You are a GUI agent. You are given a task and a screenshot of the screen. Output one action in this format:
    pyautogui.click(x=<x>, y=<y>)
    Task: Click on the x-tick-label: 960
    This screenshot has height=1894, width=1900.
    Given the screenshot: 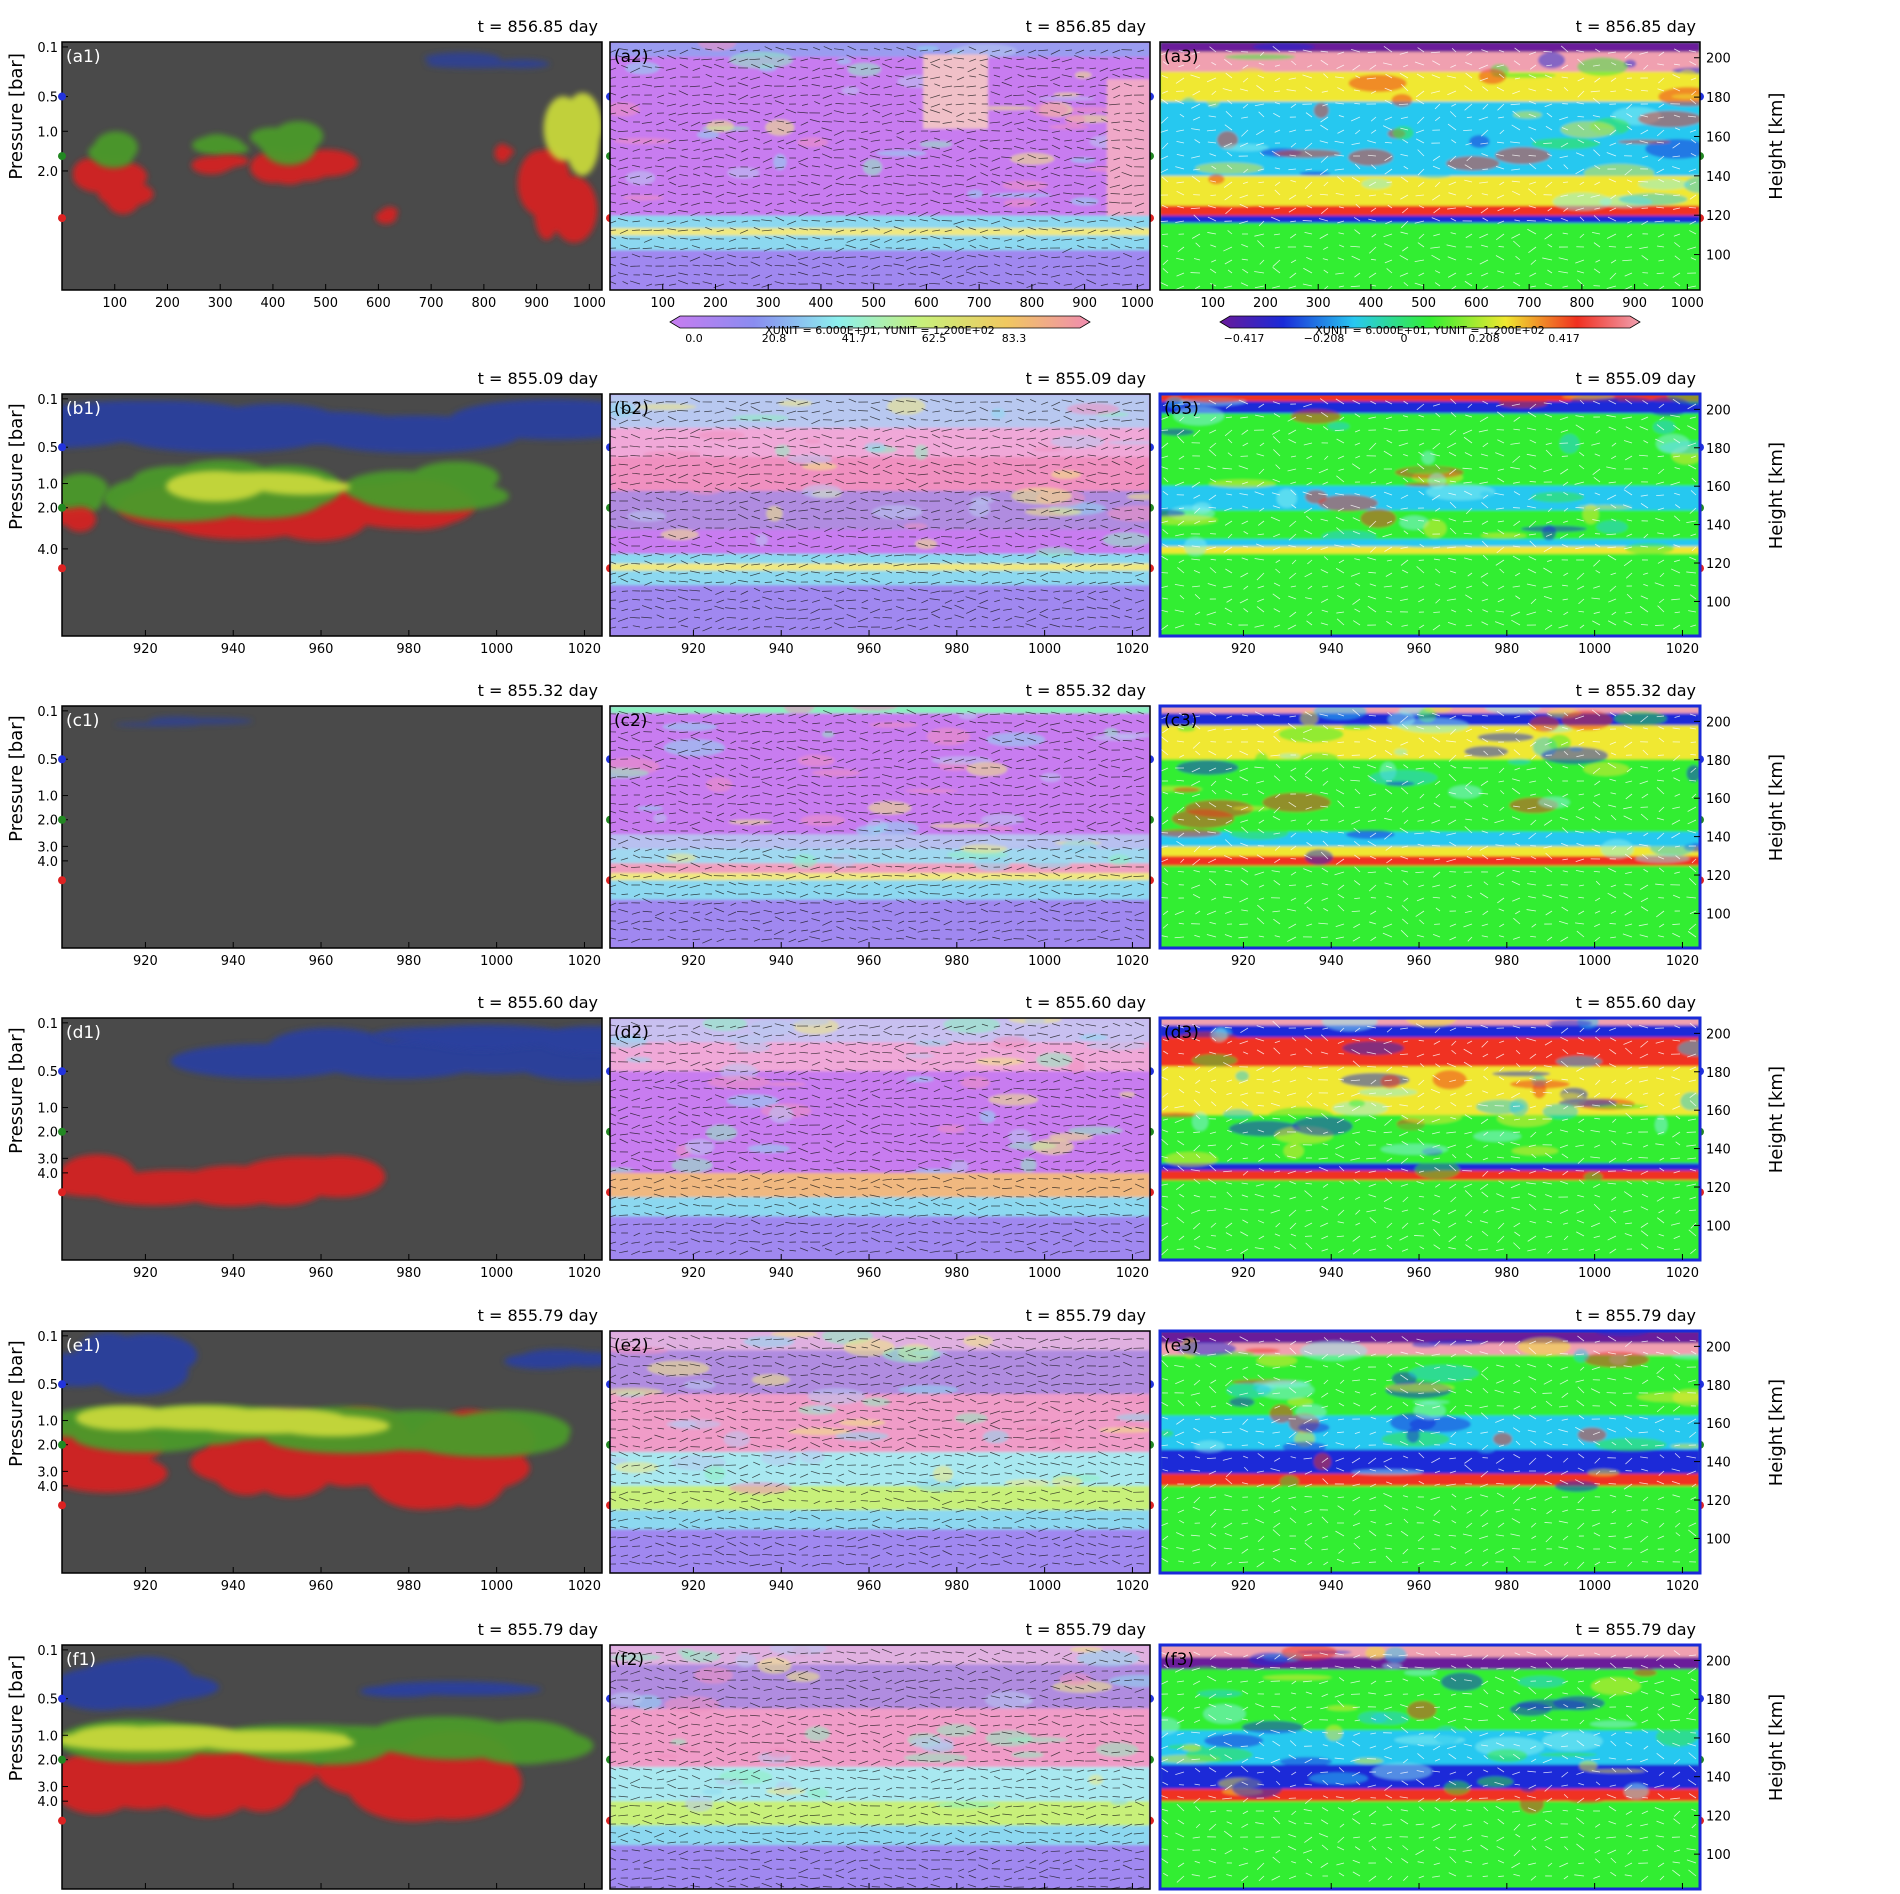 What is the action you would take?
    pyautogui.click(x=869, y=649)
    